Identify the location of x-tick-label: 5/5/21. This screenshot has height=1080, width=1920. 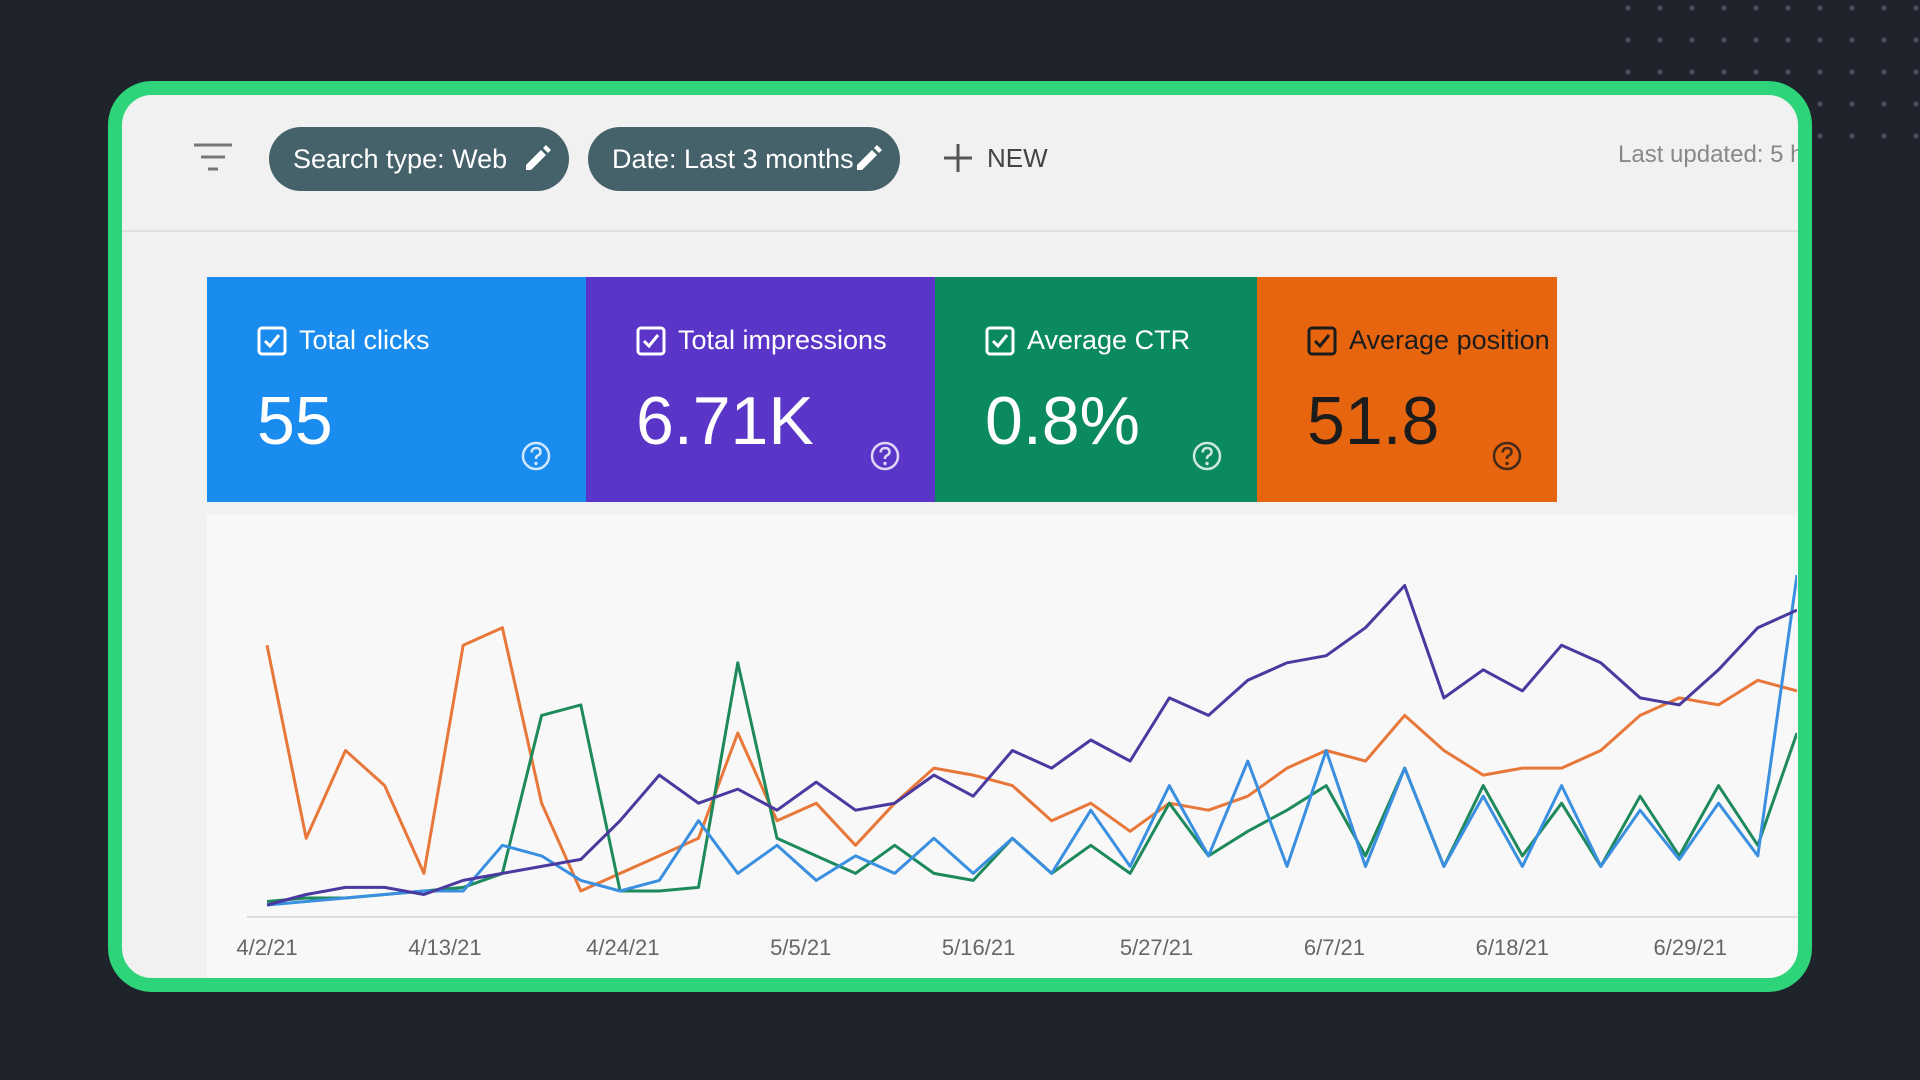
(800, 947).